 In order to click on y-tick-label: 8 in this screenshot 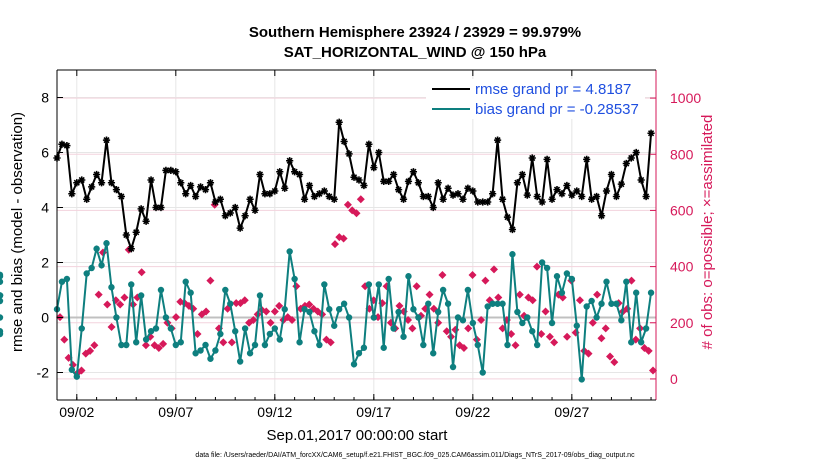, I will do `click(45, 98)`.